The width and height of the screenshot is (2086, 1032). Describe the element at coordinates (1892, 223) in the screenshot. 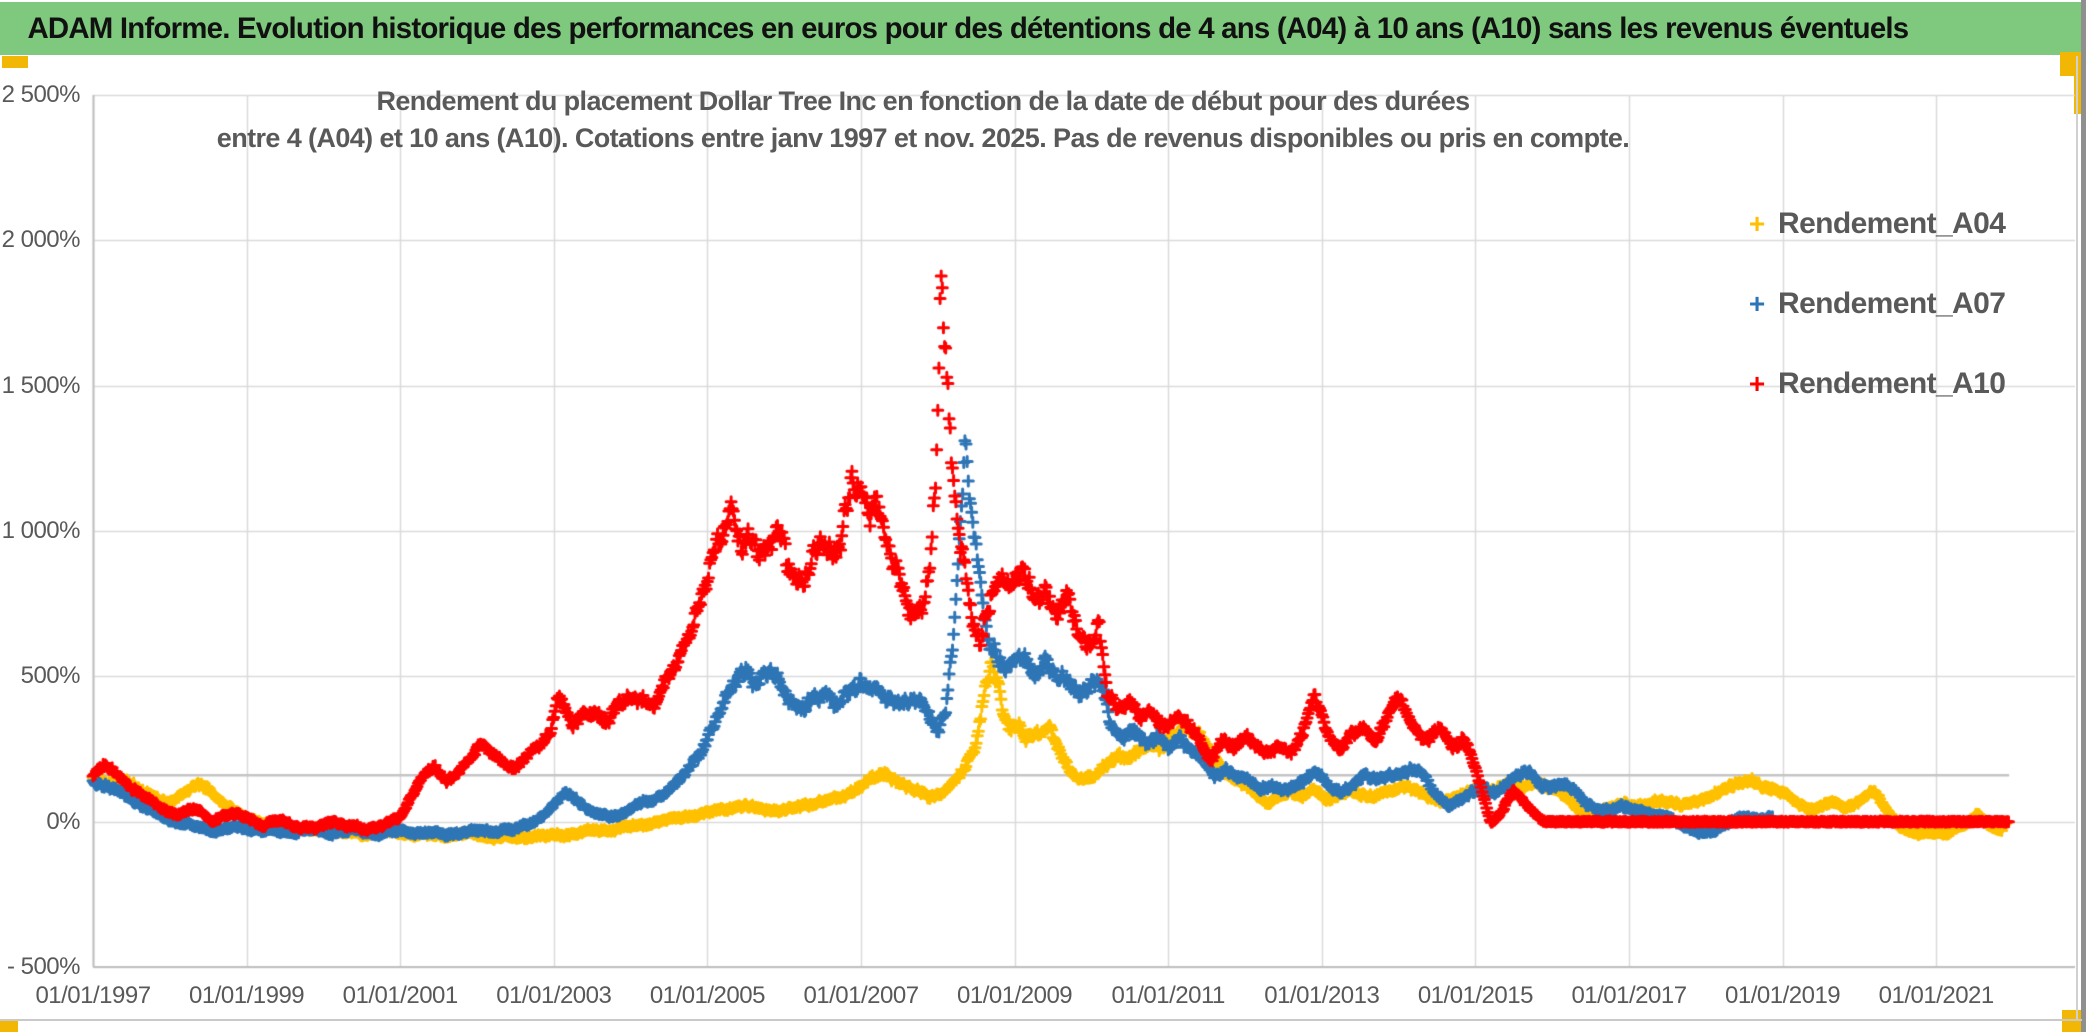

I see `legend-label: Rendement_A04` at that location.